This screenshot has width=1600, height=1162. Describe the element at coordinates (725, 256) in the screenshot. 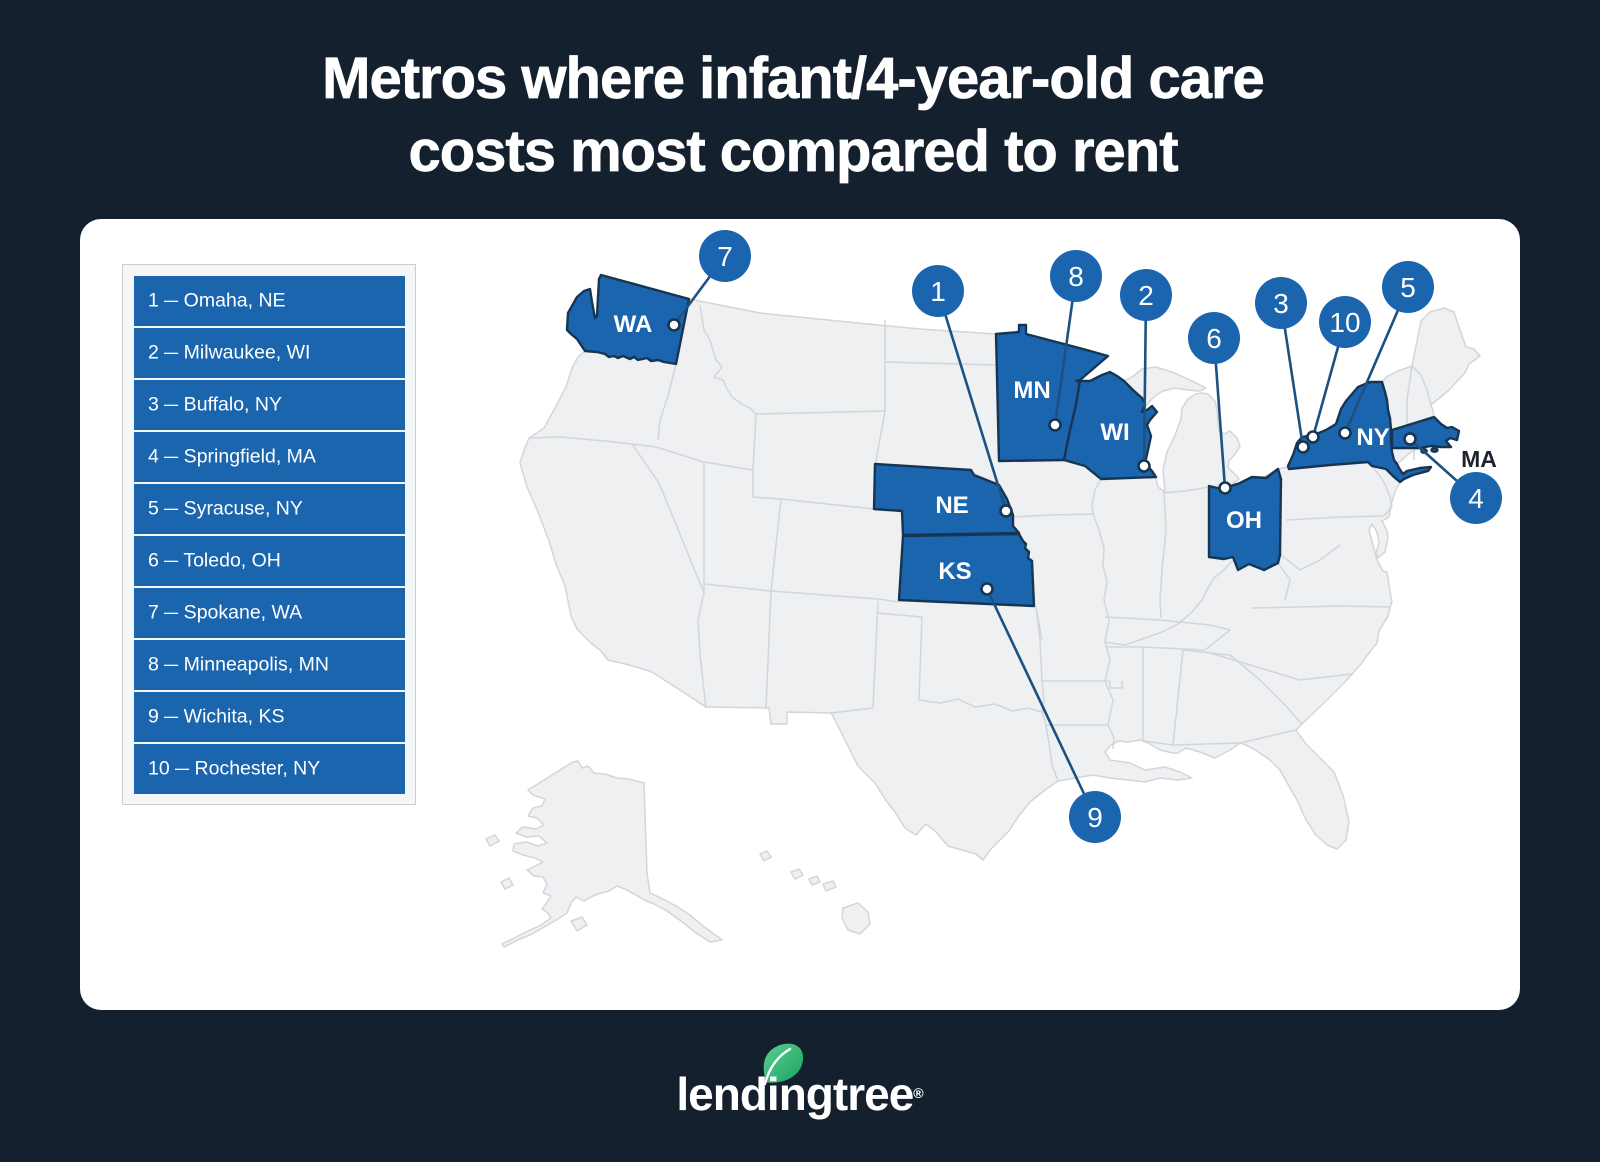

I see `svg-text: 7` at that location.